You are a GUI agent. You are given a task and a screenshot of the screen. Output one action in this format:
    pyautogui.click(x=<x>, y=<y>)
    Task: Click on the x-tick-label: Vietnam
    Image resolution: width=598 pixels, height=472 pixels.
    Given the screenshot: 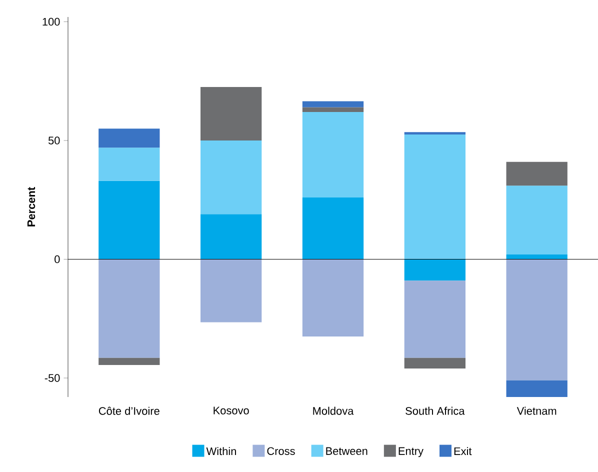 What is the action you would take?
    pyautogui.click(x=536, y=410)
    